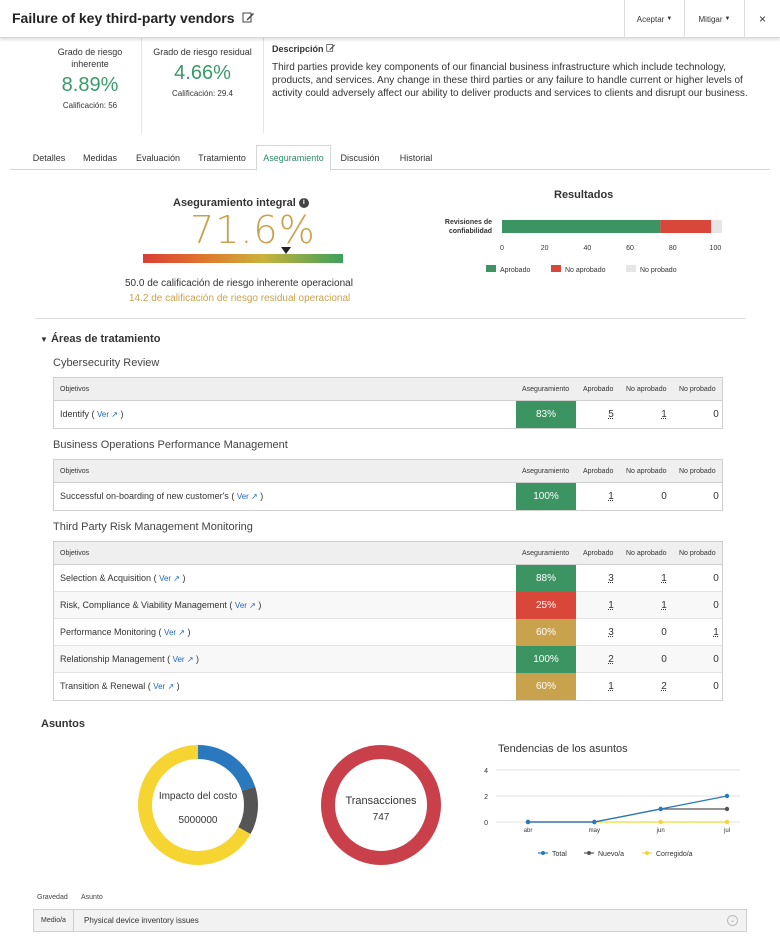 Image resolution: width=780 pixels, height=946 pixels. I want to click on group-title: Cybersecurity Review, so click(106, 363).